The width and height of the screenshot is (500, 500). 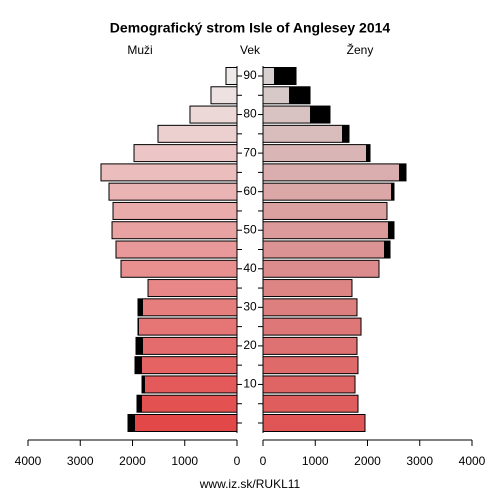 What do you see at coordinates (250, 307) in the screenshot?
I see `y-tick-label: 30` at bounding box center [250, 307].